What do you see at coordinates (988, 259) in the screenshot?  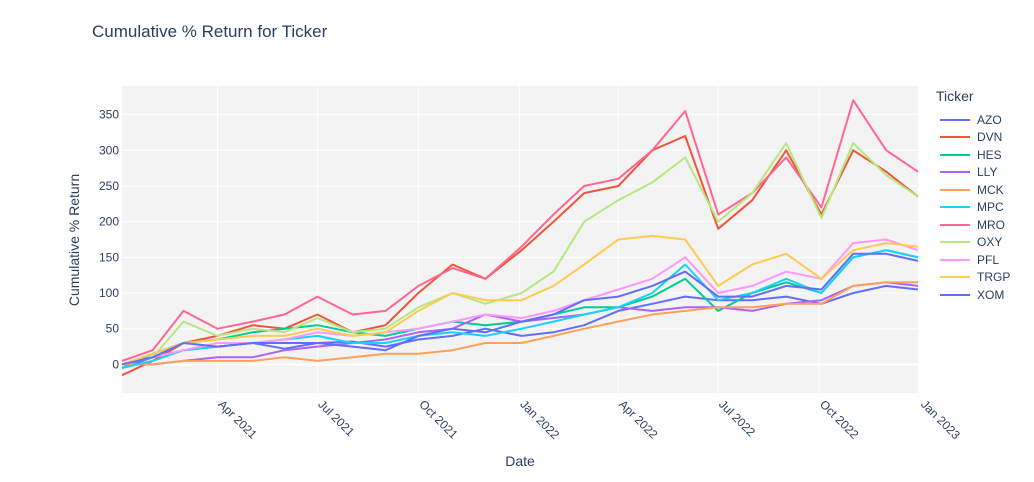 I see `legend-label: PFL` at bounding box center [988, 259].